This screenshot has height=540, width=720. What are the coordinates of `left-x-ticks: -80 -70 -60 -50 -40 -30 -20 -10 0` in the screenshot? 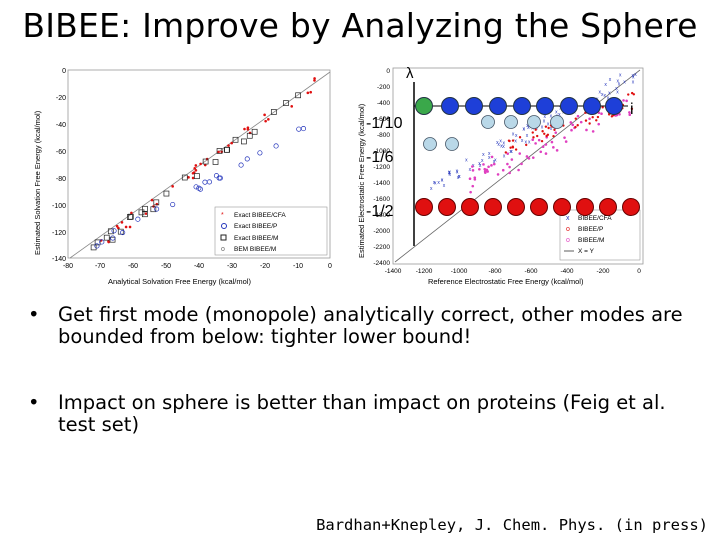 It's located at (197, 266).